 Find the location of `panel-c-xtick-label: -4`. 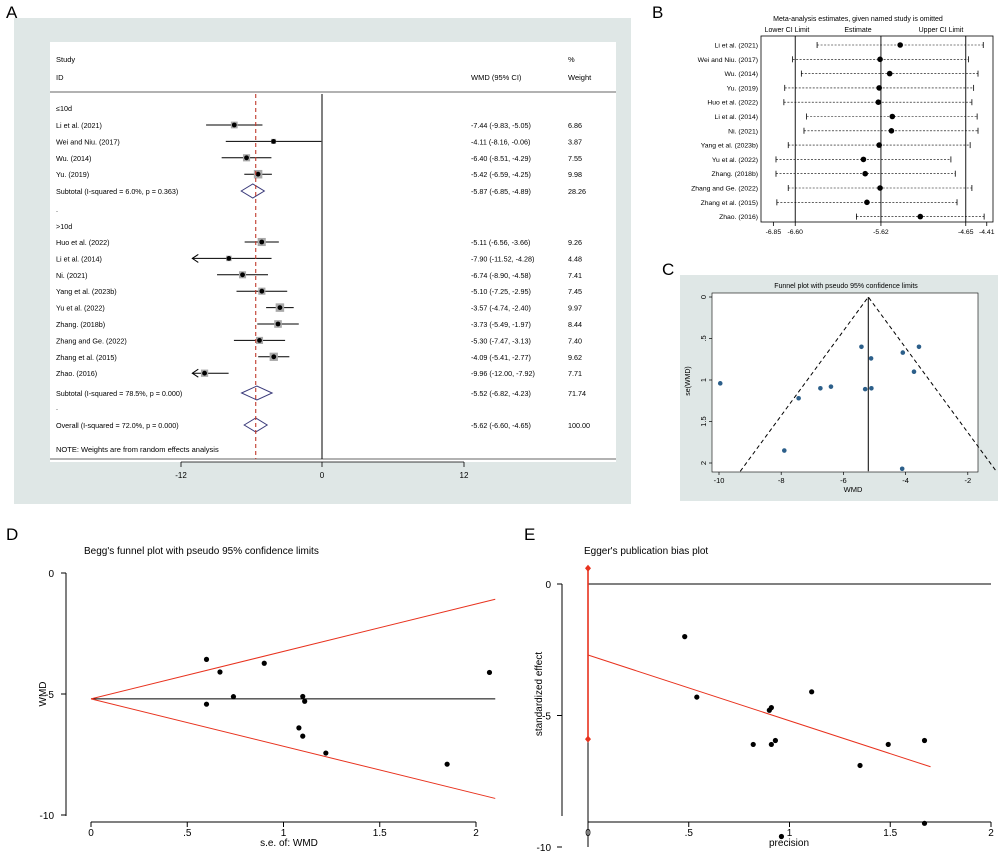

panel-c-xtick-label: -4 is located at coordinates (905, 480).